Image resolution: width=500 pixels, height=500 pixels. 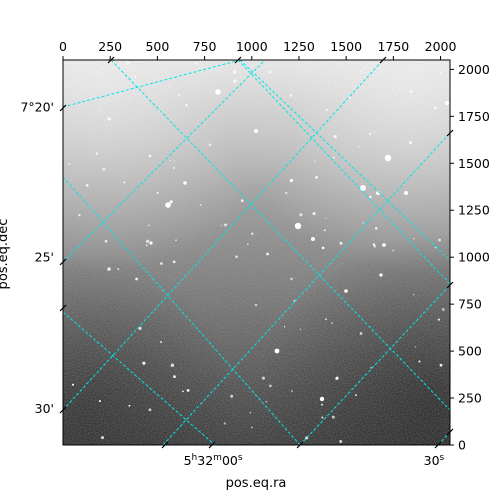 What do you see at coordinates (474, 69) in the screenshot?
I see `right-tick-label: 2000` at bounding box center [474, 69].